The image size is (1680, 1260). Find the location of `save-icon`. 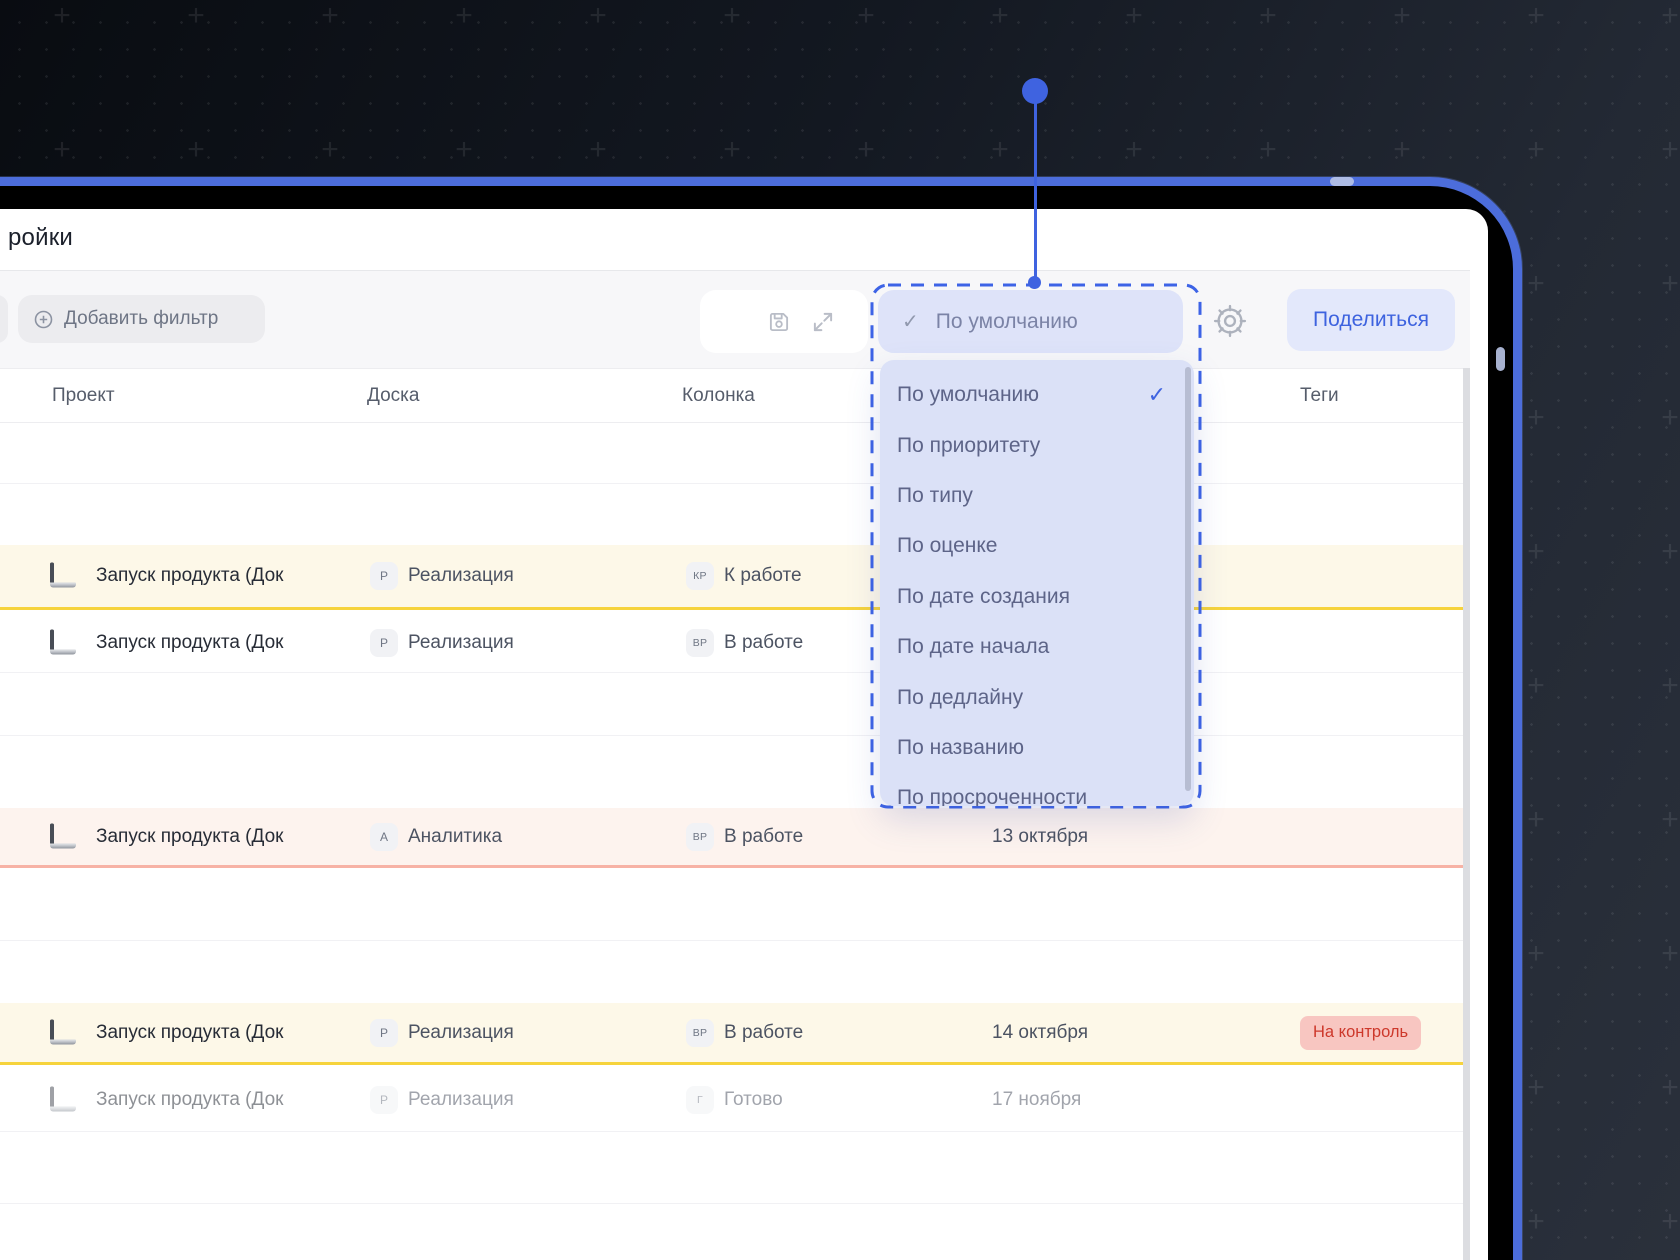

save-icon is located at coordinates (779, 322).